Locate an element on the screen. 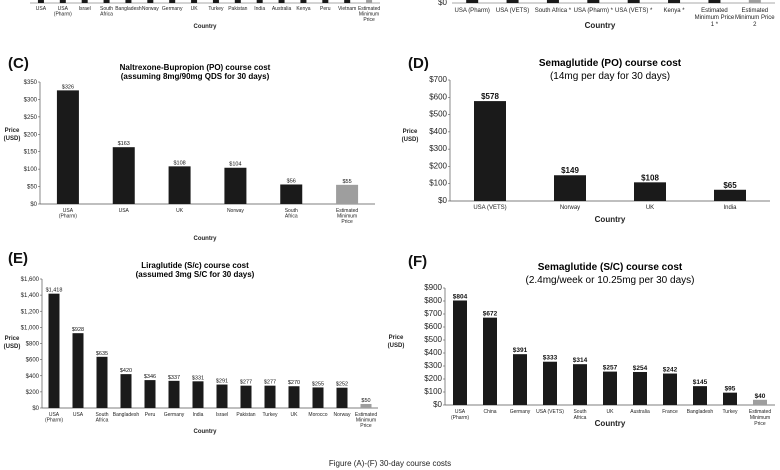 This screenshot has width=780, height=470. data-label: $254 is located at coordinates (640, 368).